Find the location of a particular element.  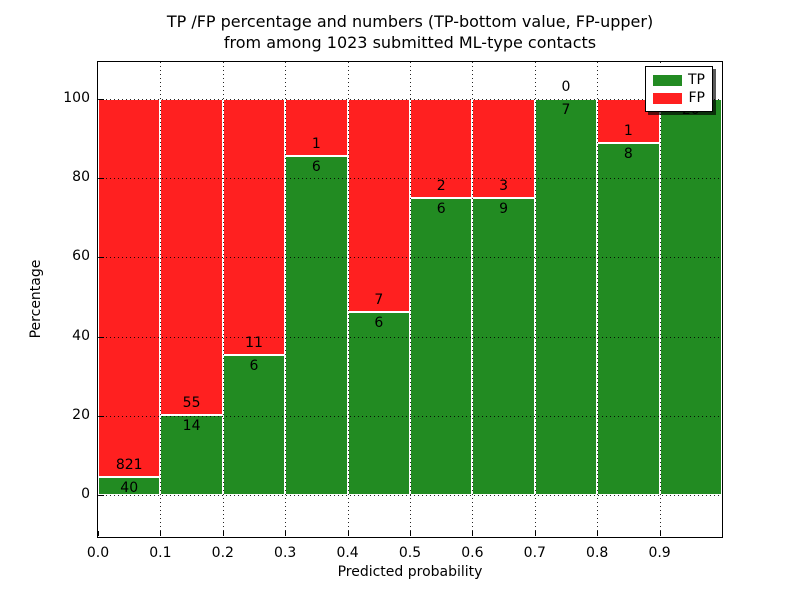

x-axis-tick-label: 0.1 is located at coordinates (160, 553).